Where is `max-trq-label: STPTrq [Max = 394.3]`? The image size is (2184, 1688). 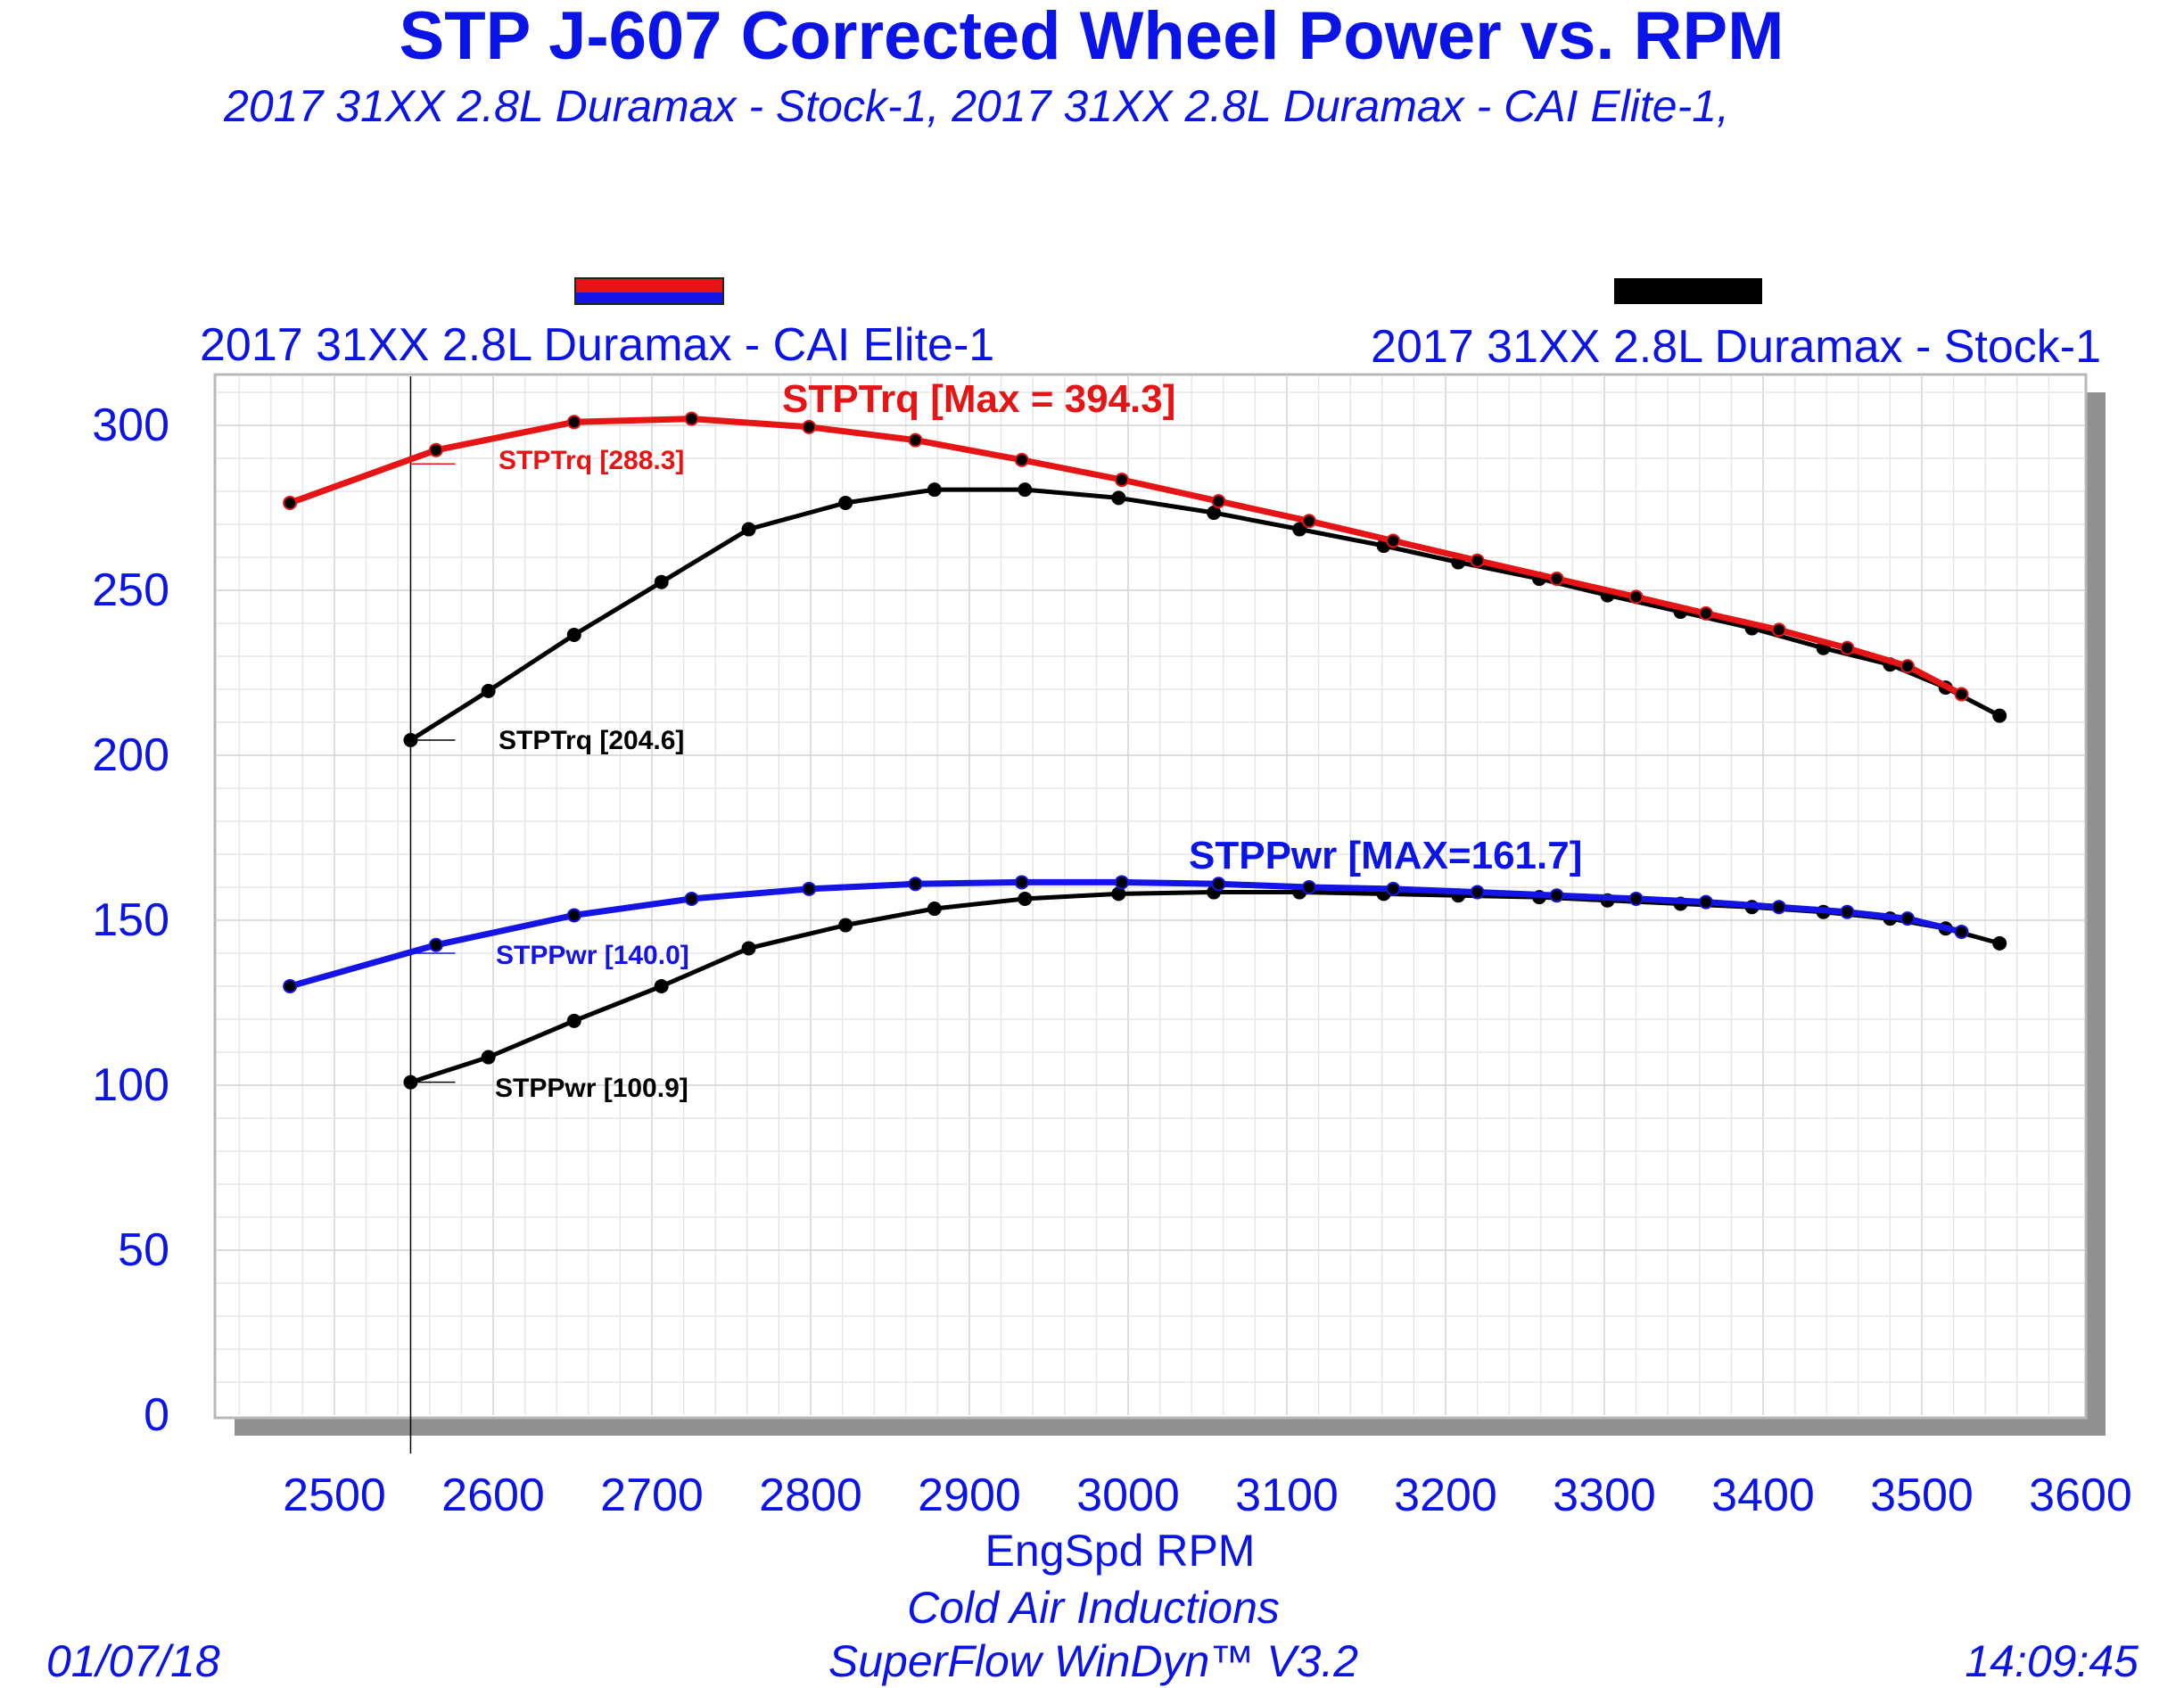
max-trq-label: STPTrq [Max = 394.3] is located at coordinates (978, 399).